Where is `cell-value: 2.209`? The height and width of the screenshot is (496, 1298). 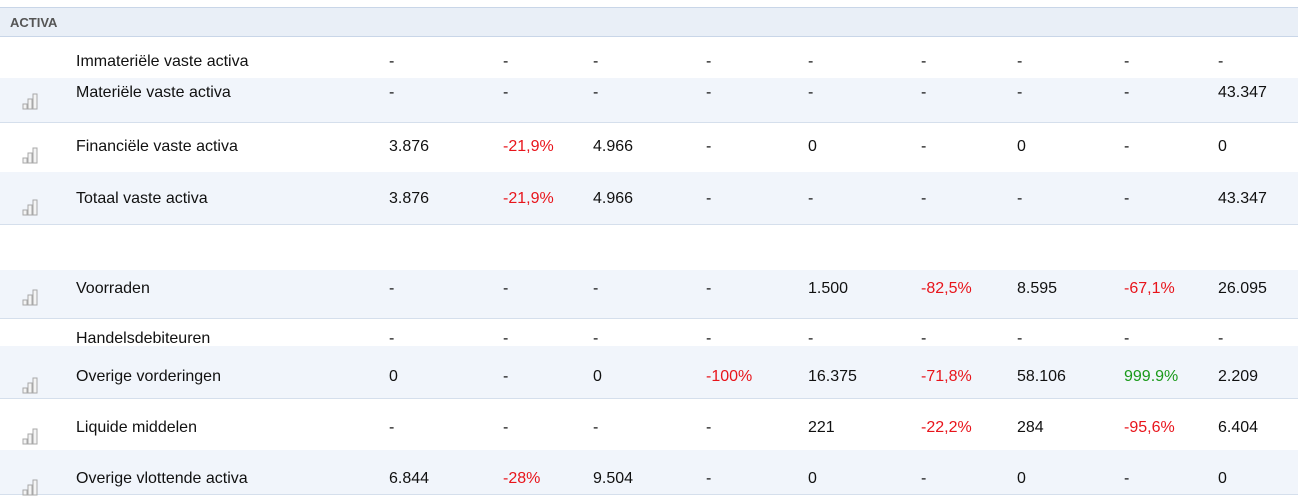 cell-value: 2.209 is located at coordinates (1238, 376).